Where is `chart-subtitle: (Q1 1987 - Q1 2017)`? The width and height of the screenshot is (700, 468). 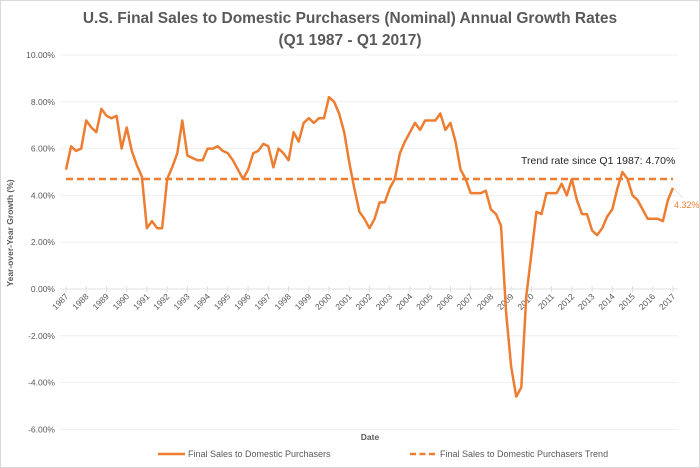
chart-subtitle: (Q1 1987 - Q1 2017) is located at coordinates (349, 40).